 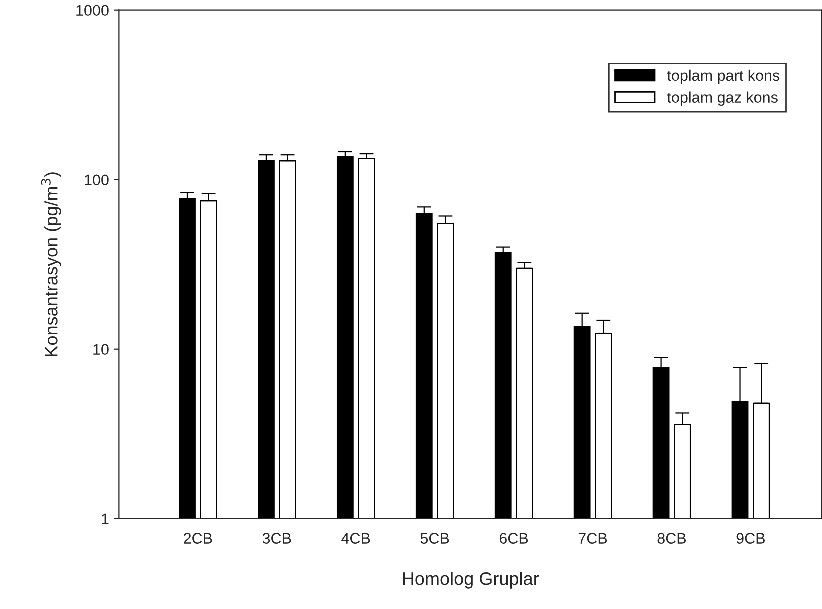 I want to click on y-axis-title: Konsantrasyon (pg/m$^{3}$), so click(x=51, y=264).